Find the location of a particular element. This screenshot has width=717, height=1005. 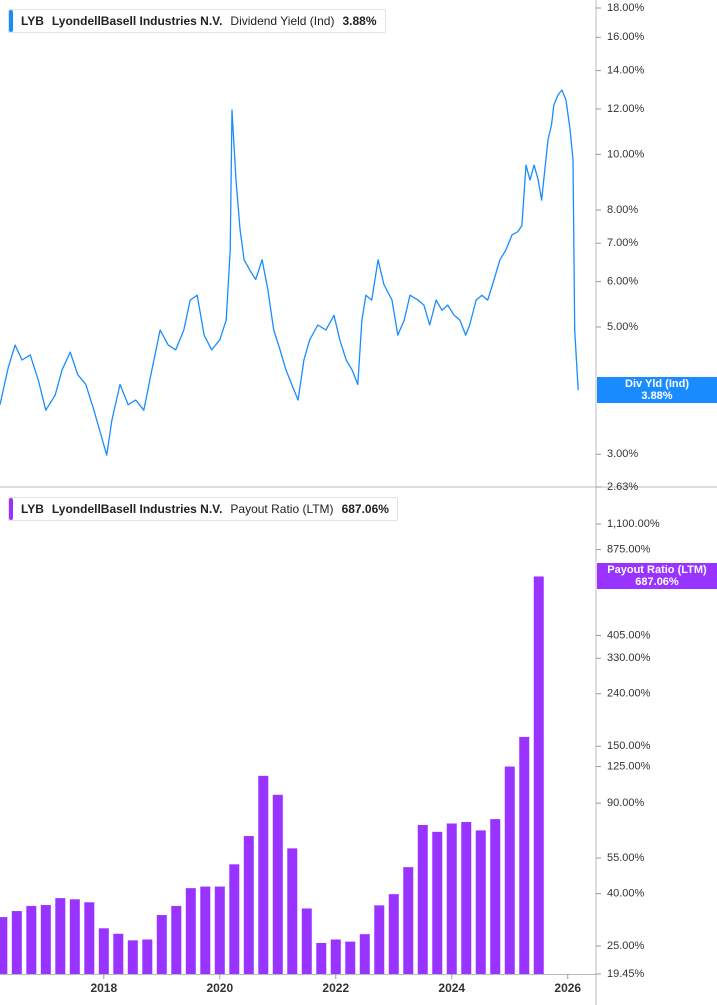

x-tick-label: 2018 is located at coordinates (103, 988).